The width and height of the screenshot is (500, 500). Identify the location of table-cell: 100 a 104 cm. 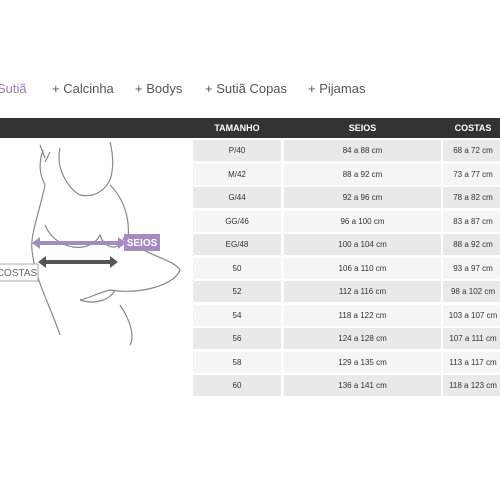
(362, 244).